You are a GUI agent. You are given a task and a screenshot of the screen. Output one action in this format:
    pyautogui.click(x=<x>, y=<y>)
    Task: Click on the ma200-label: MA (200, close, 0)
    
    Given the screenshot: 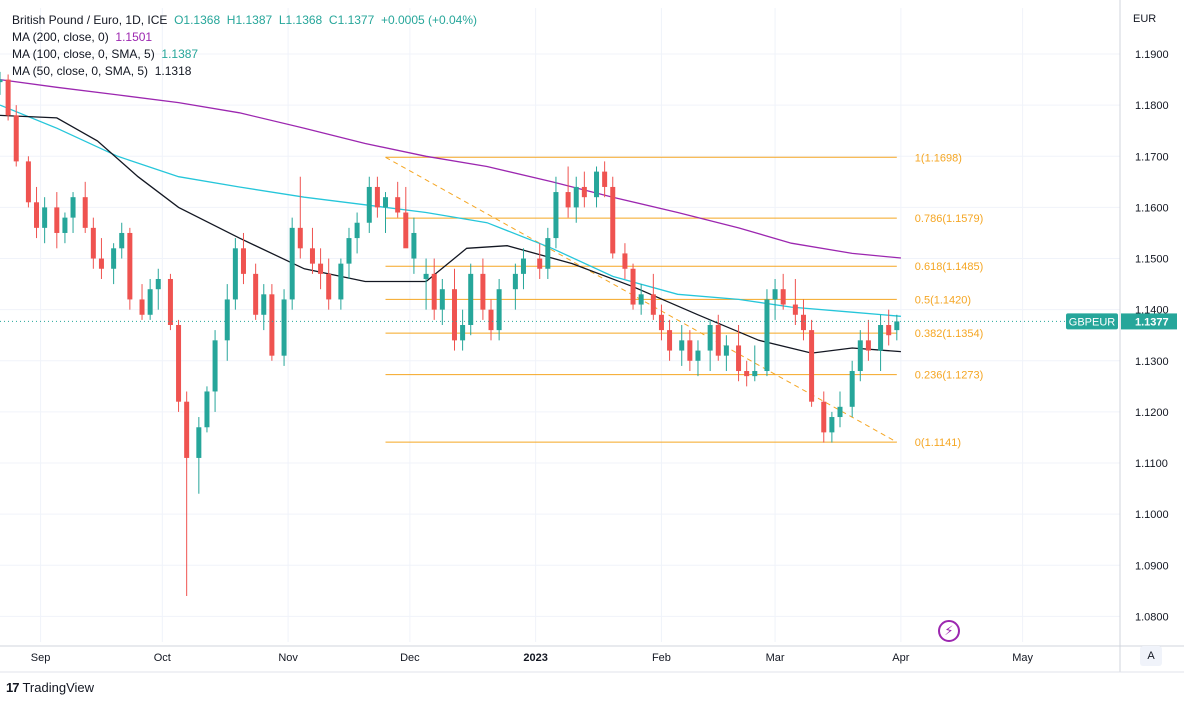 What is the action you would take?
    pyautogui.click(x=60, y=37)
    